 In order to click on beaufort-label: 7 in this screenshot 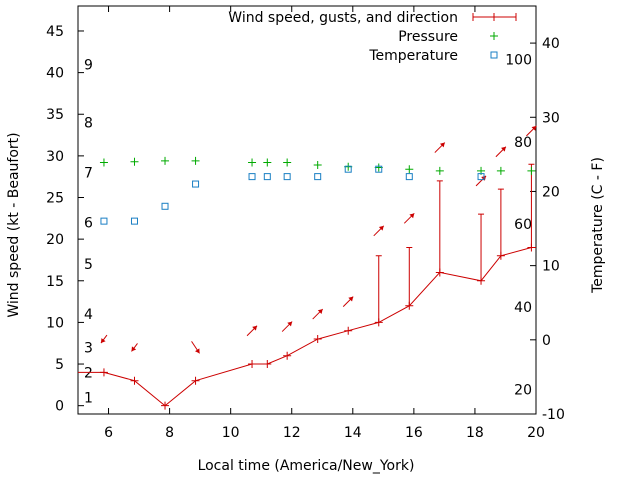, I will do `click(88, 174)`.